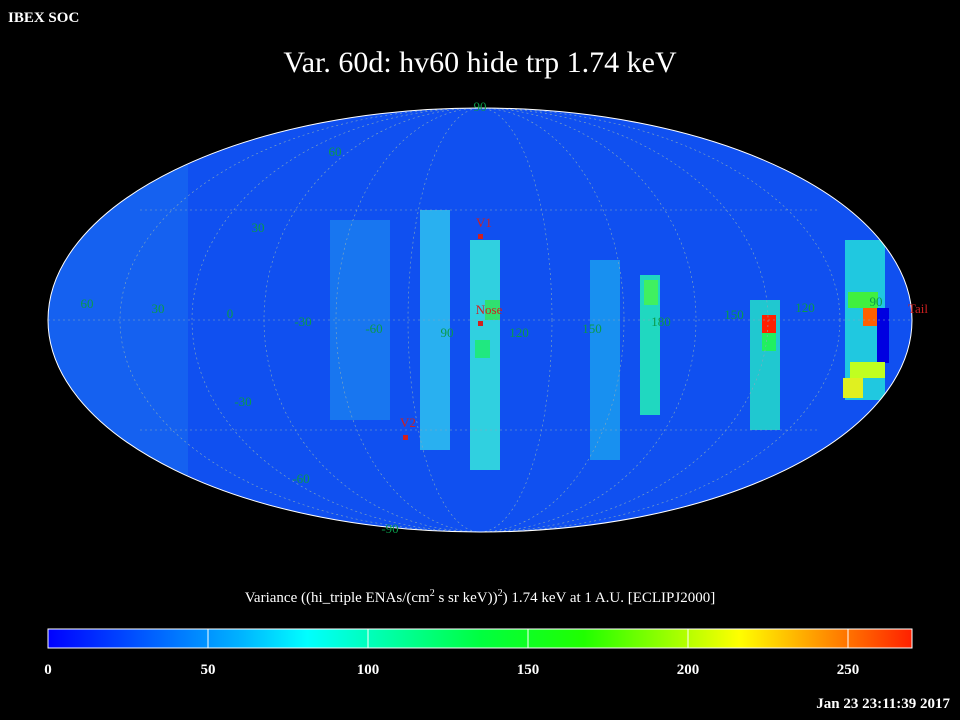 This screenshot has height=720, width=960. I want to click on marker-label: V2, so click(408, 422).